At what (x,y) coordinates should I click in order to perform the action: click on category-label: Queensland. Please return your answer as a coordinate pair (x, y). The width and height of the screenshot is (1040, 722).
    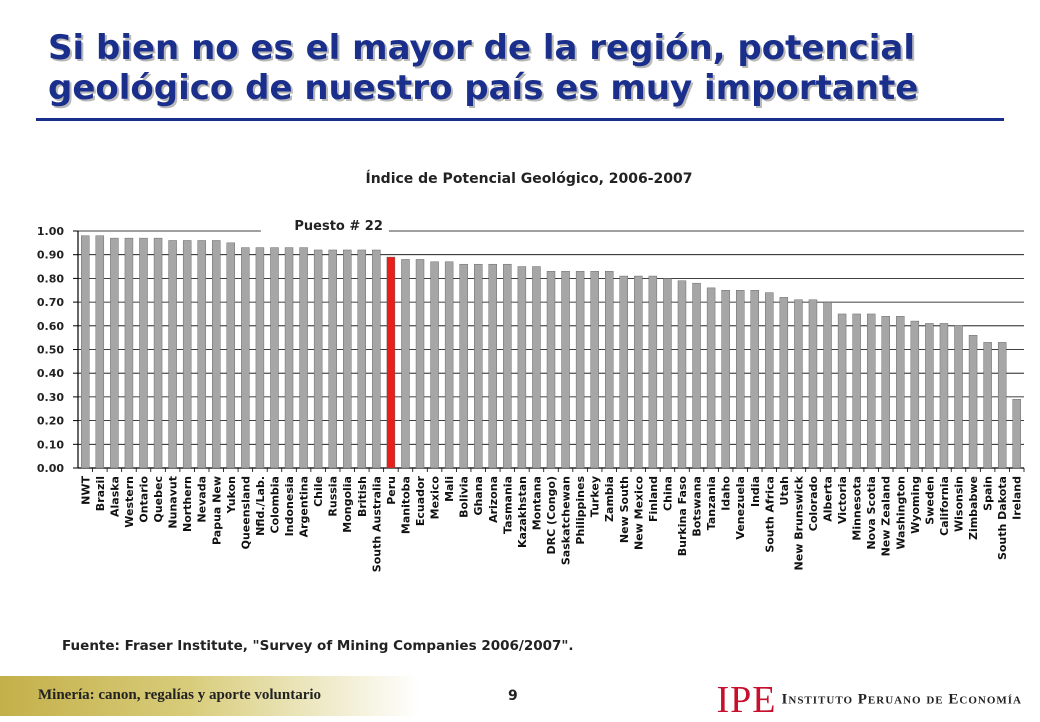
    Looking at the image, I should click on (245, 512).